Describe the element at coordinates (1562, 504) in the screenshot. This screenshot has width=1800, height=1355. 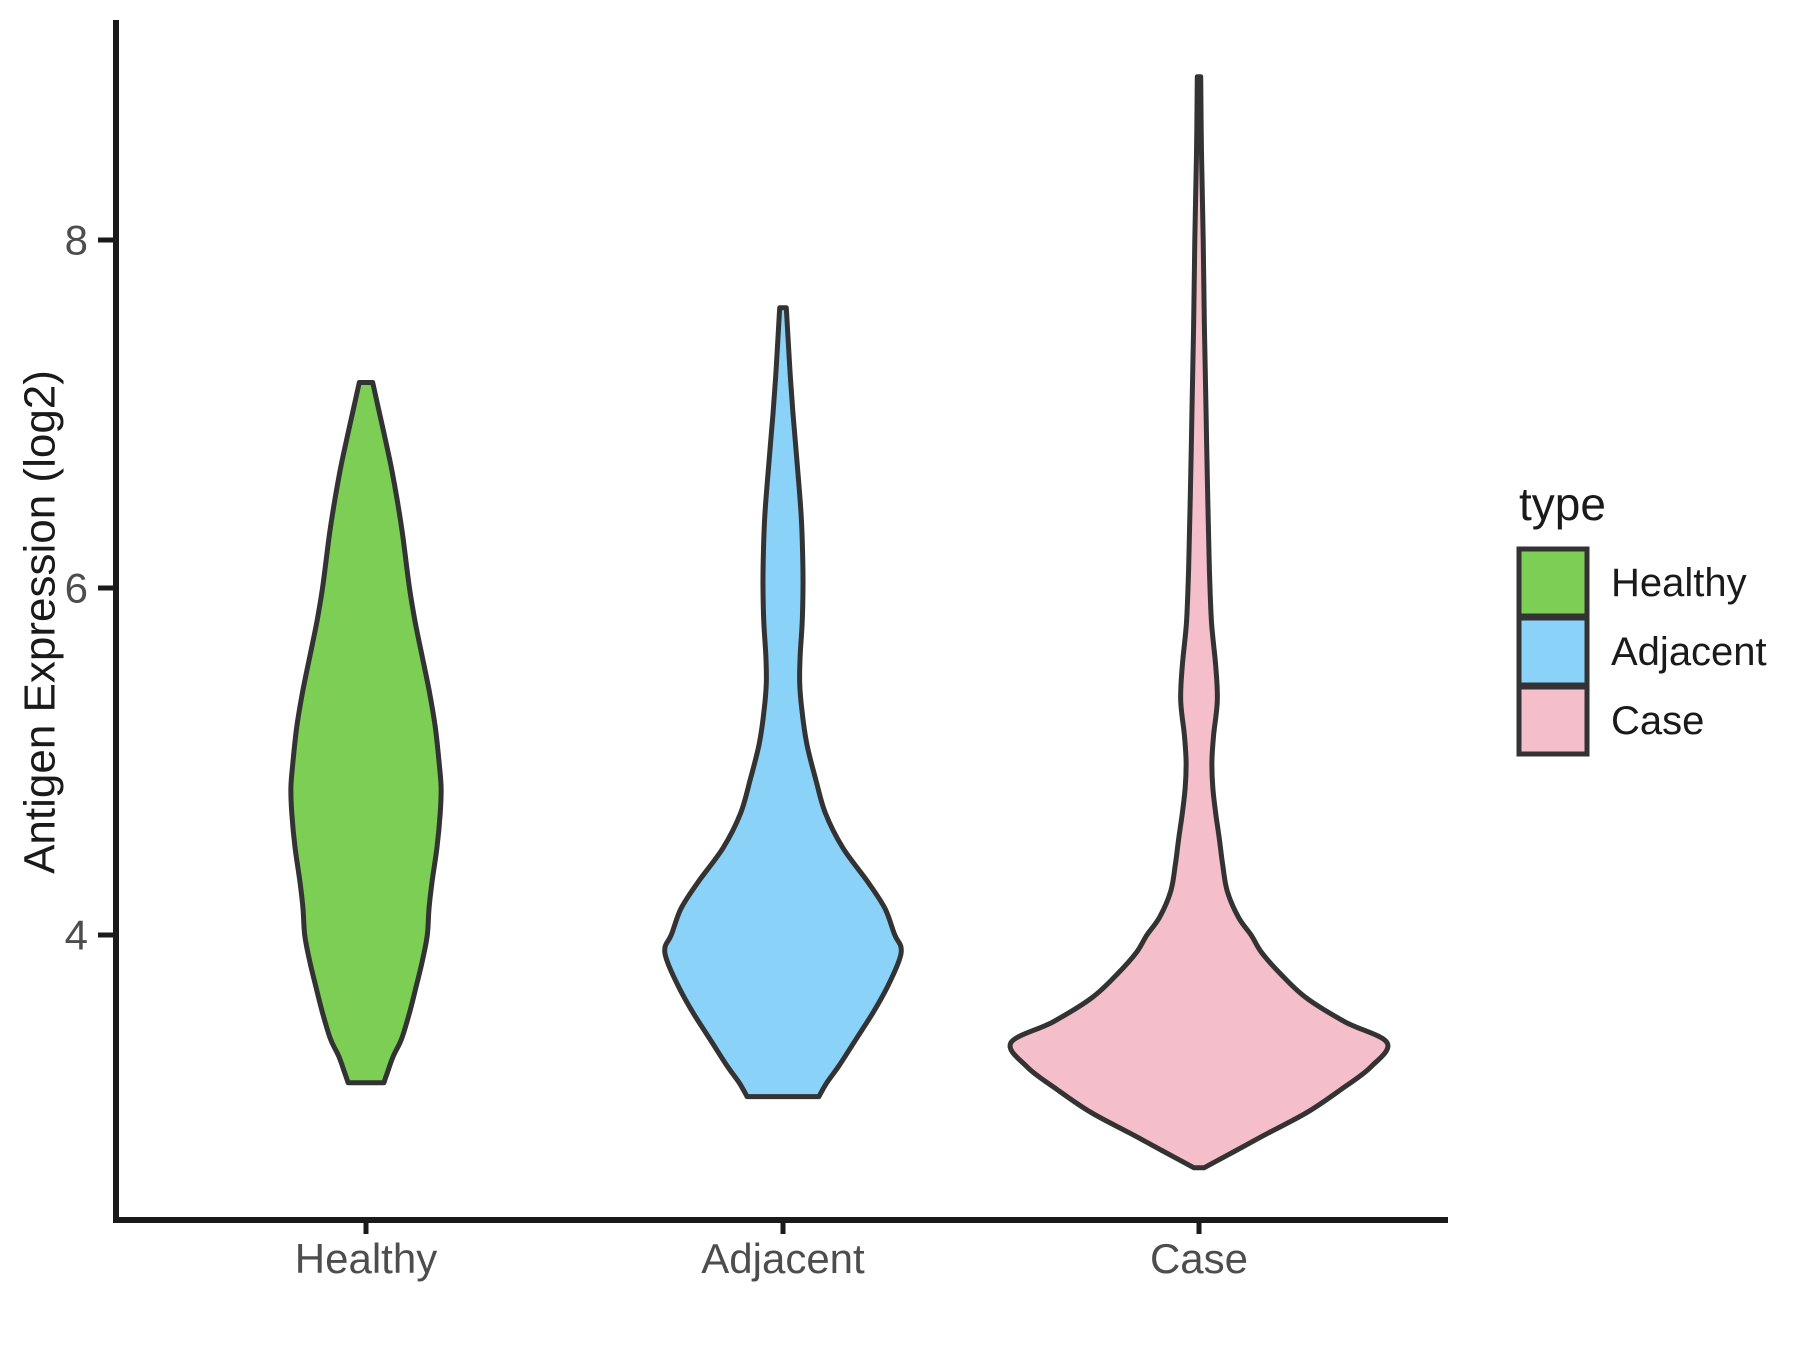
I see `legend-title: type` at that location.